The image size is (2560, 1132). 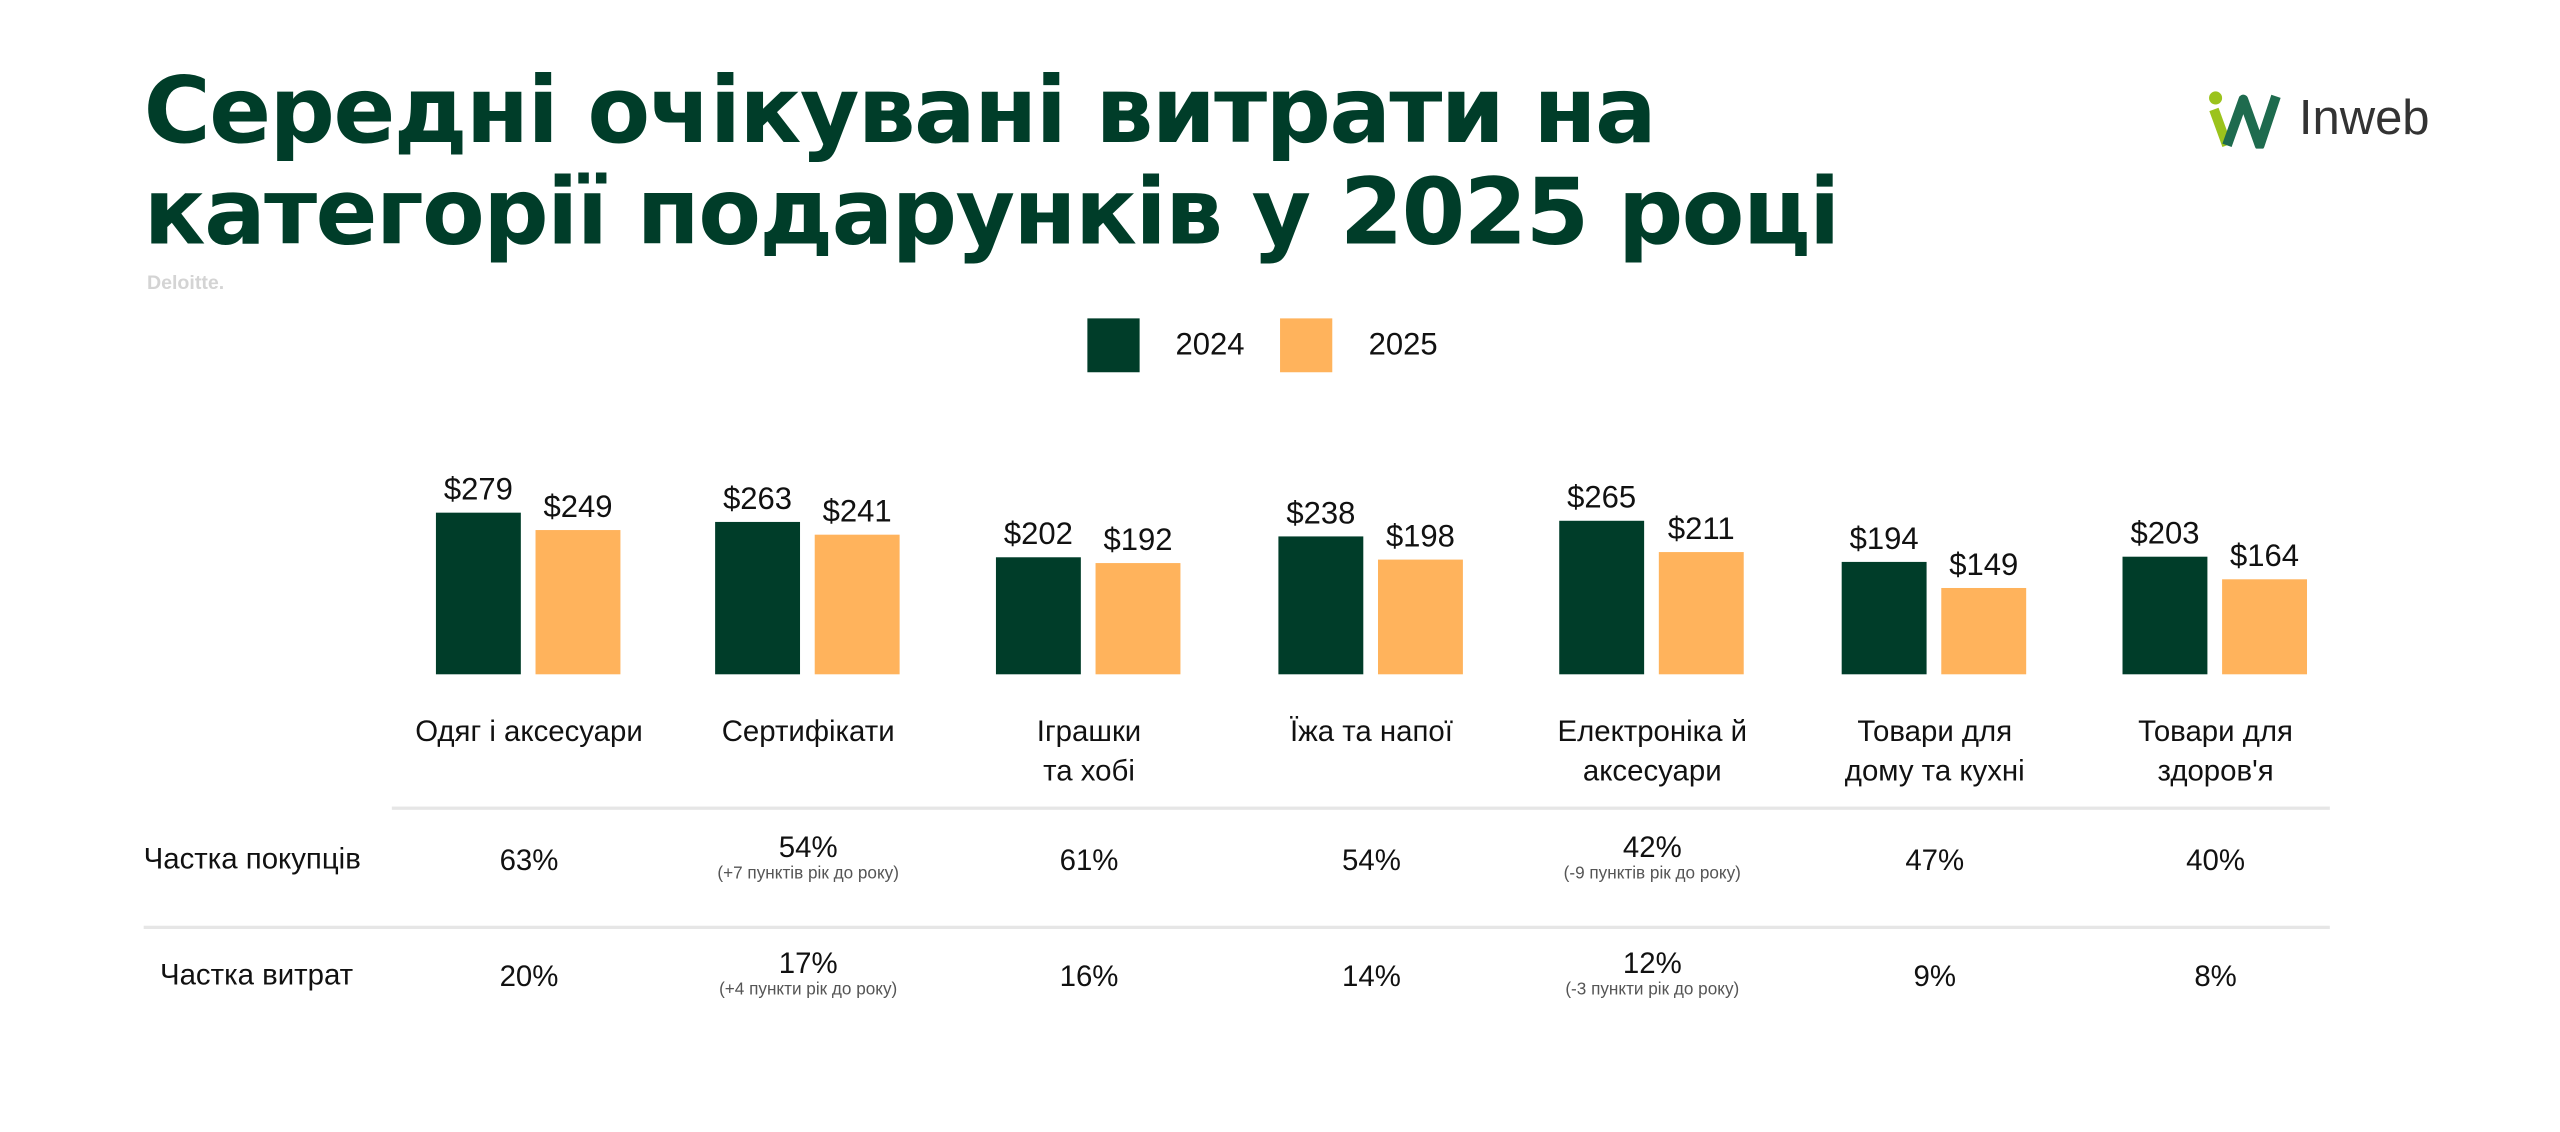 I want to click on row-label: Частка покупців, so click(x=252, y=859).